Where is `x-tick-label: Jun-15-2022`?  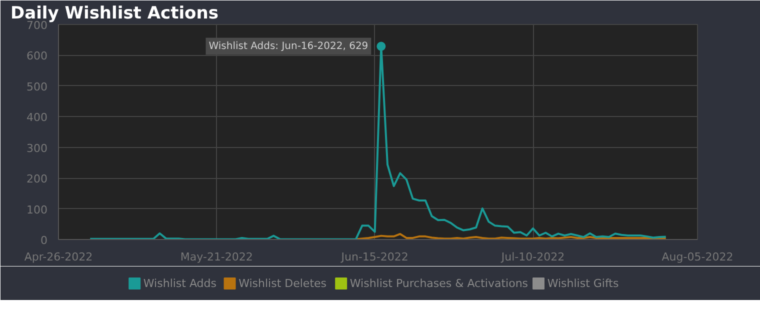
x-tick-label: Jun-15-2022 is located at coordinates (374, 257).